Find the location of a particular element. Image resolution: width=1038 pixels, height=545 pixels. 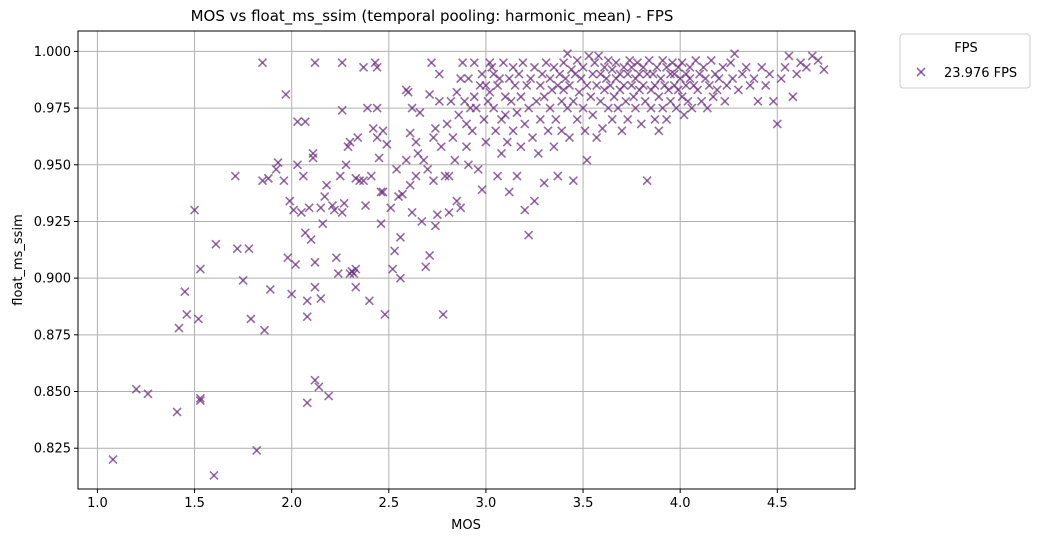

y-axis-title: float_ms_ssim is located at coordinates (18, 259).